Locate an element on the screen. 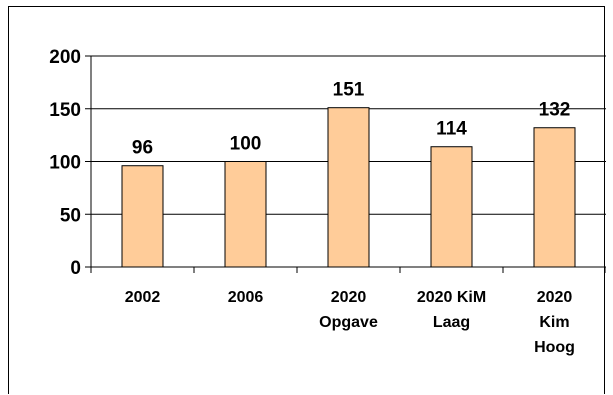  x-category-label: Kim is located at coordinates (554, 322).